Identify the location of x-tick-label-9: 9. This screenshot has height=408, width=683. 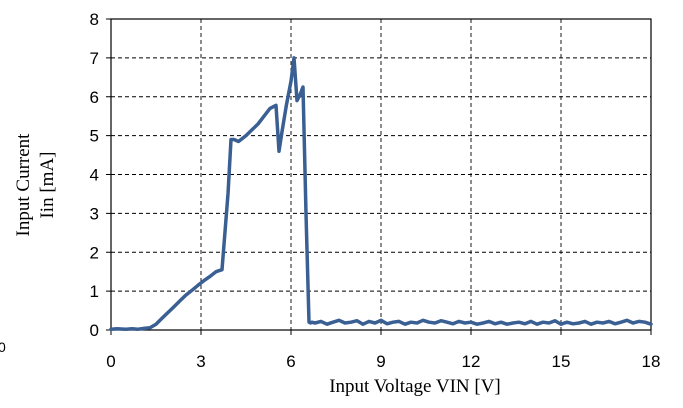
(380, 361).